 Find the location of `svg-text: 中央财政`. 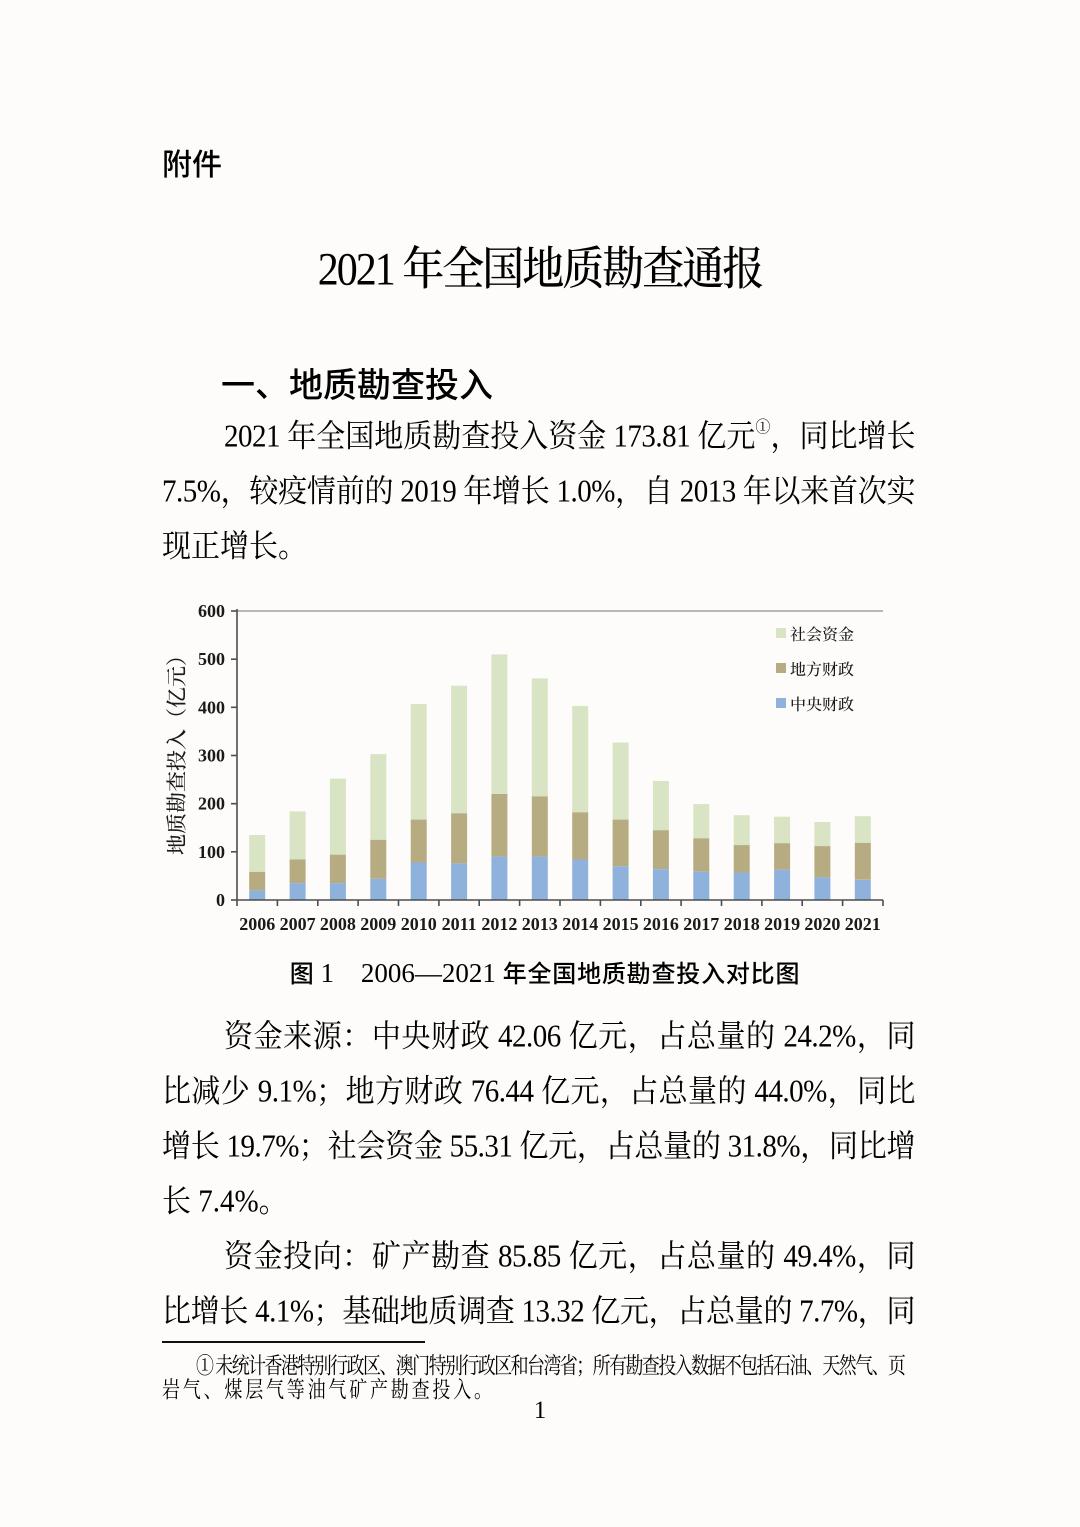

svg-text: 中央财政 is located at coordinates (822, 705).